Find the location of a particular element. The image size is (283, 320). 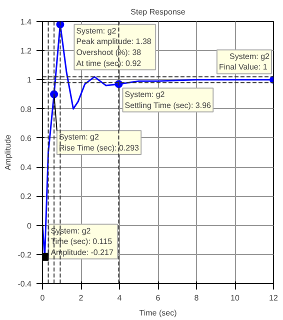

annotation: System: g2 Peak amplitude: 1.38 Overshoot (%): 38 At time (sec): 0.92 is located at coordinates (114, 47).